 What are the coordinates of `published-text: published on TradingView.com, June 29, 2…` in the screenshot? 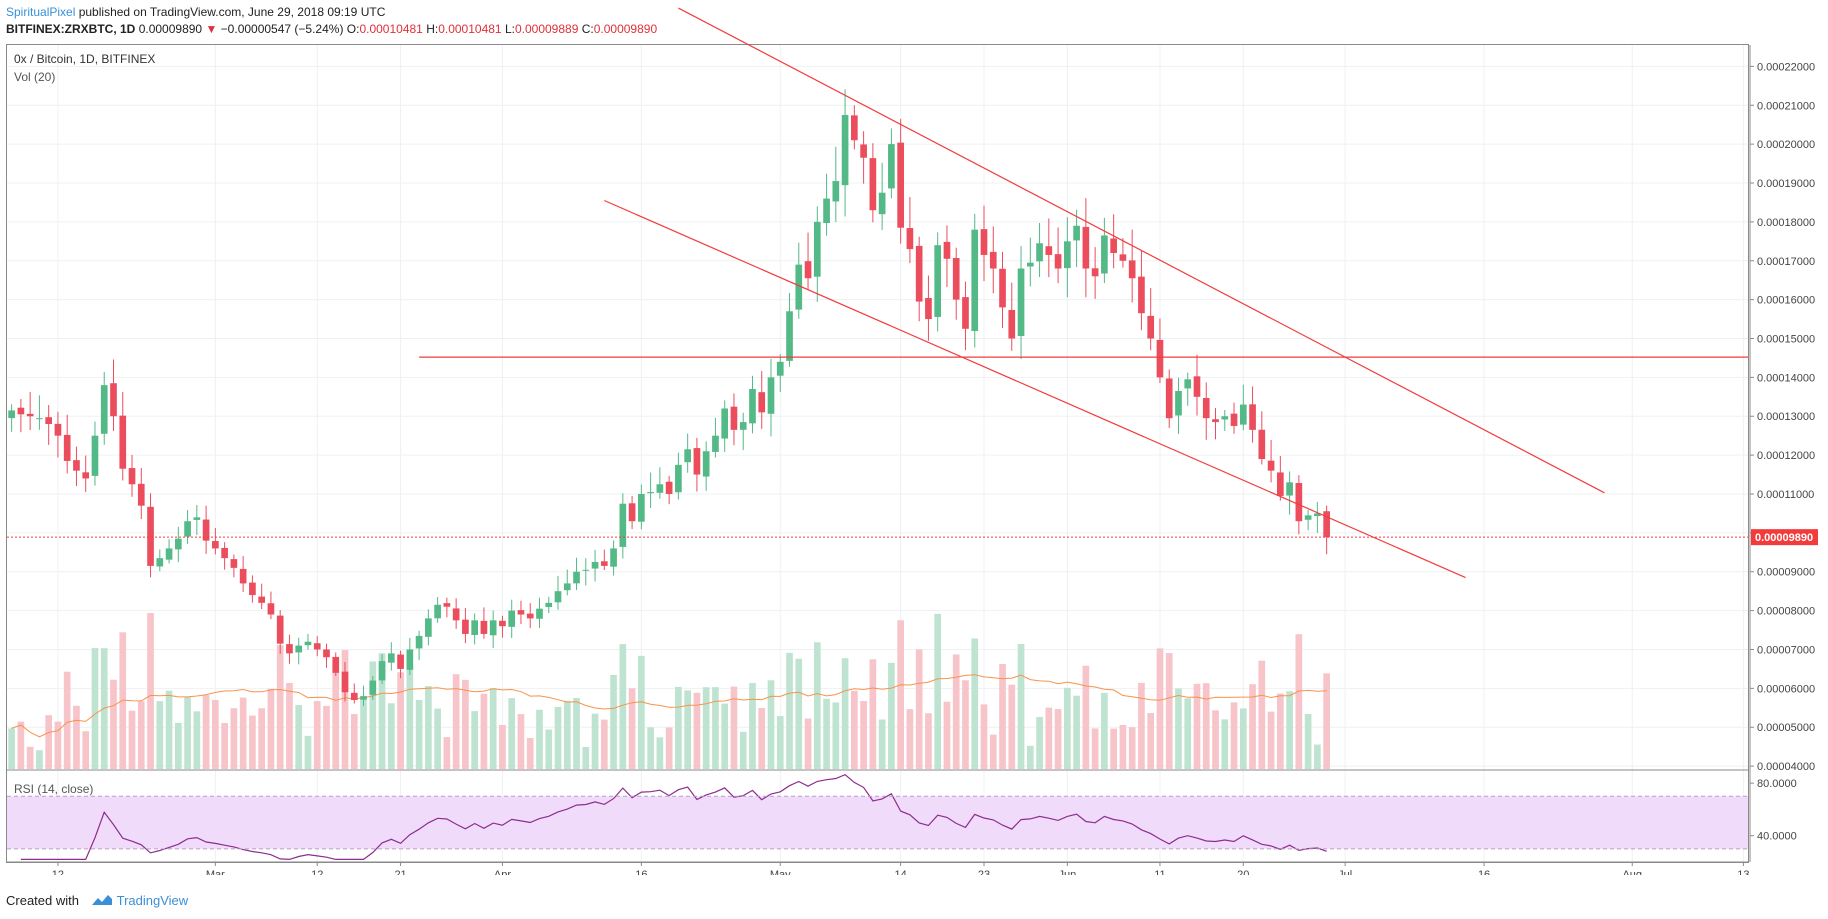 It's located at (230, 12).